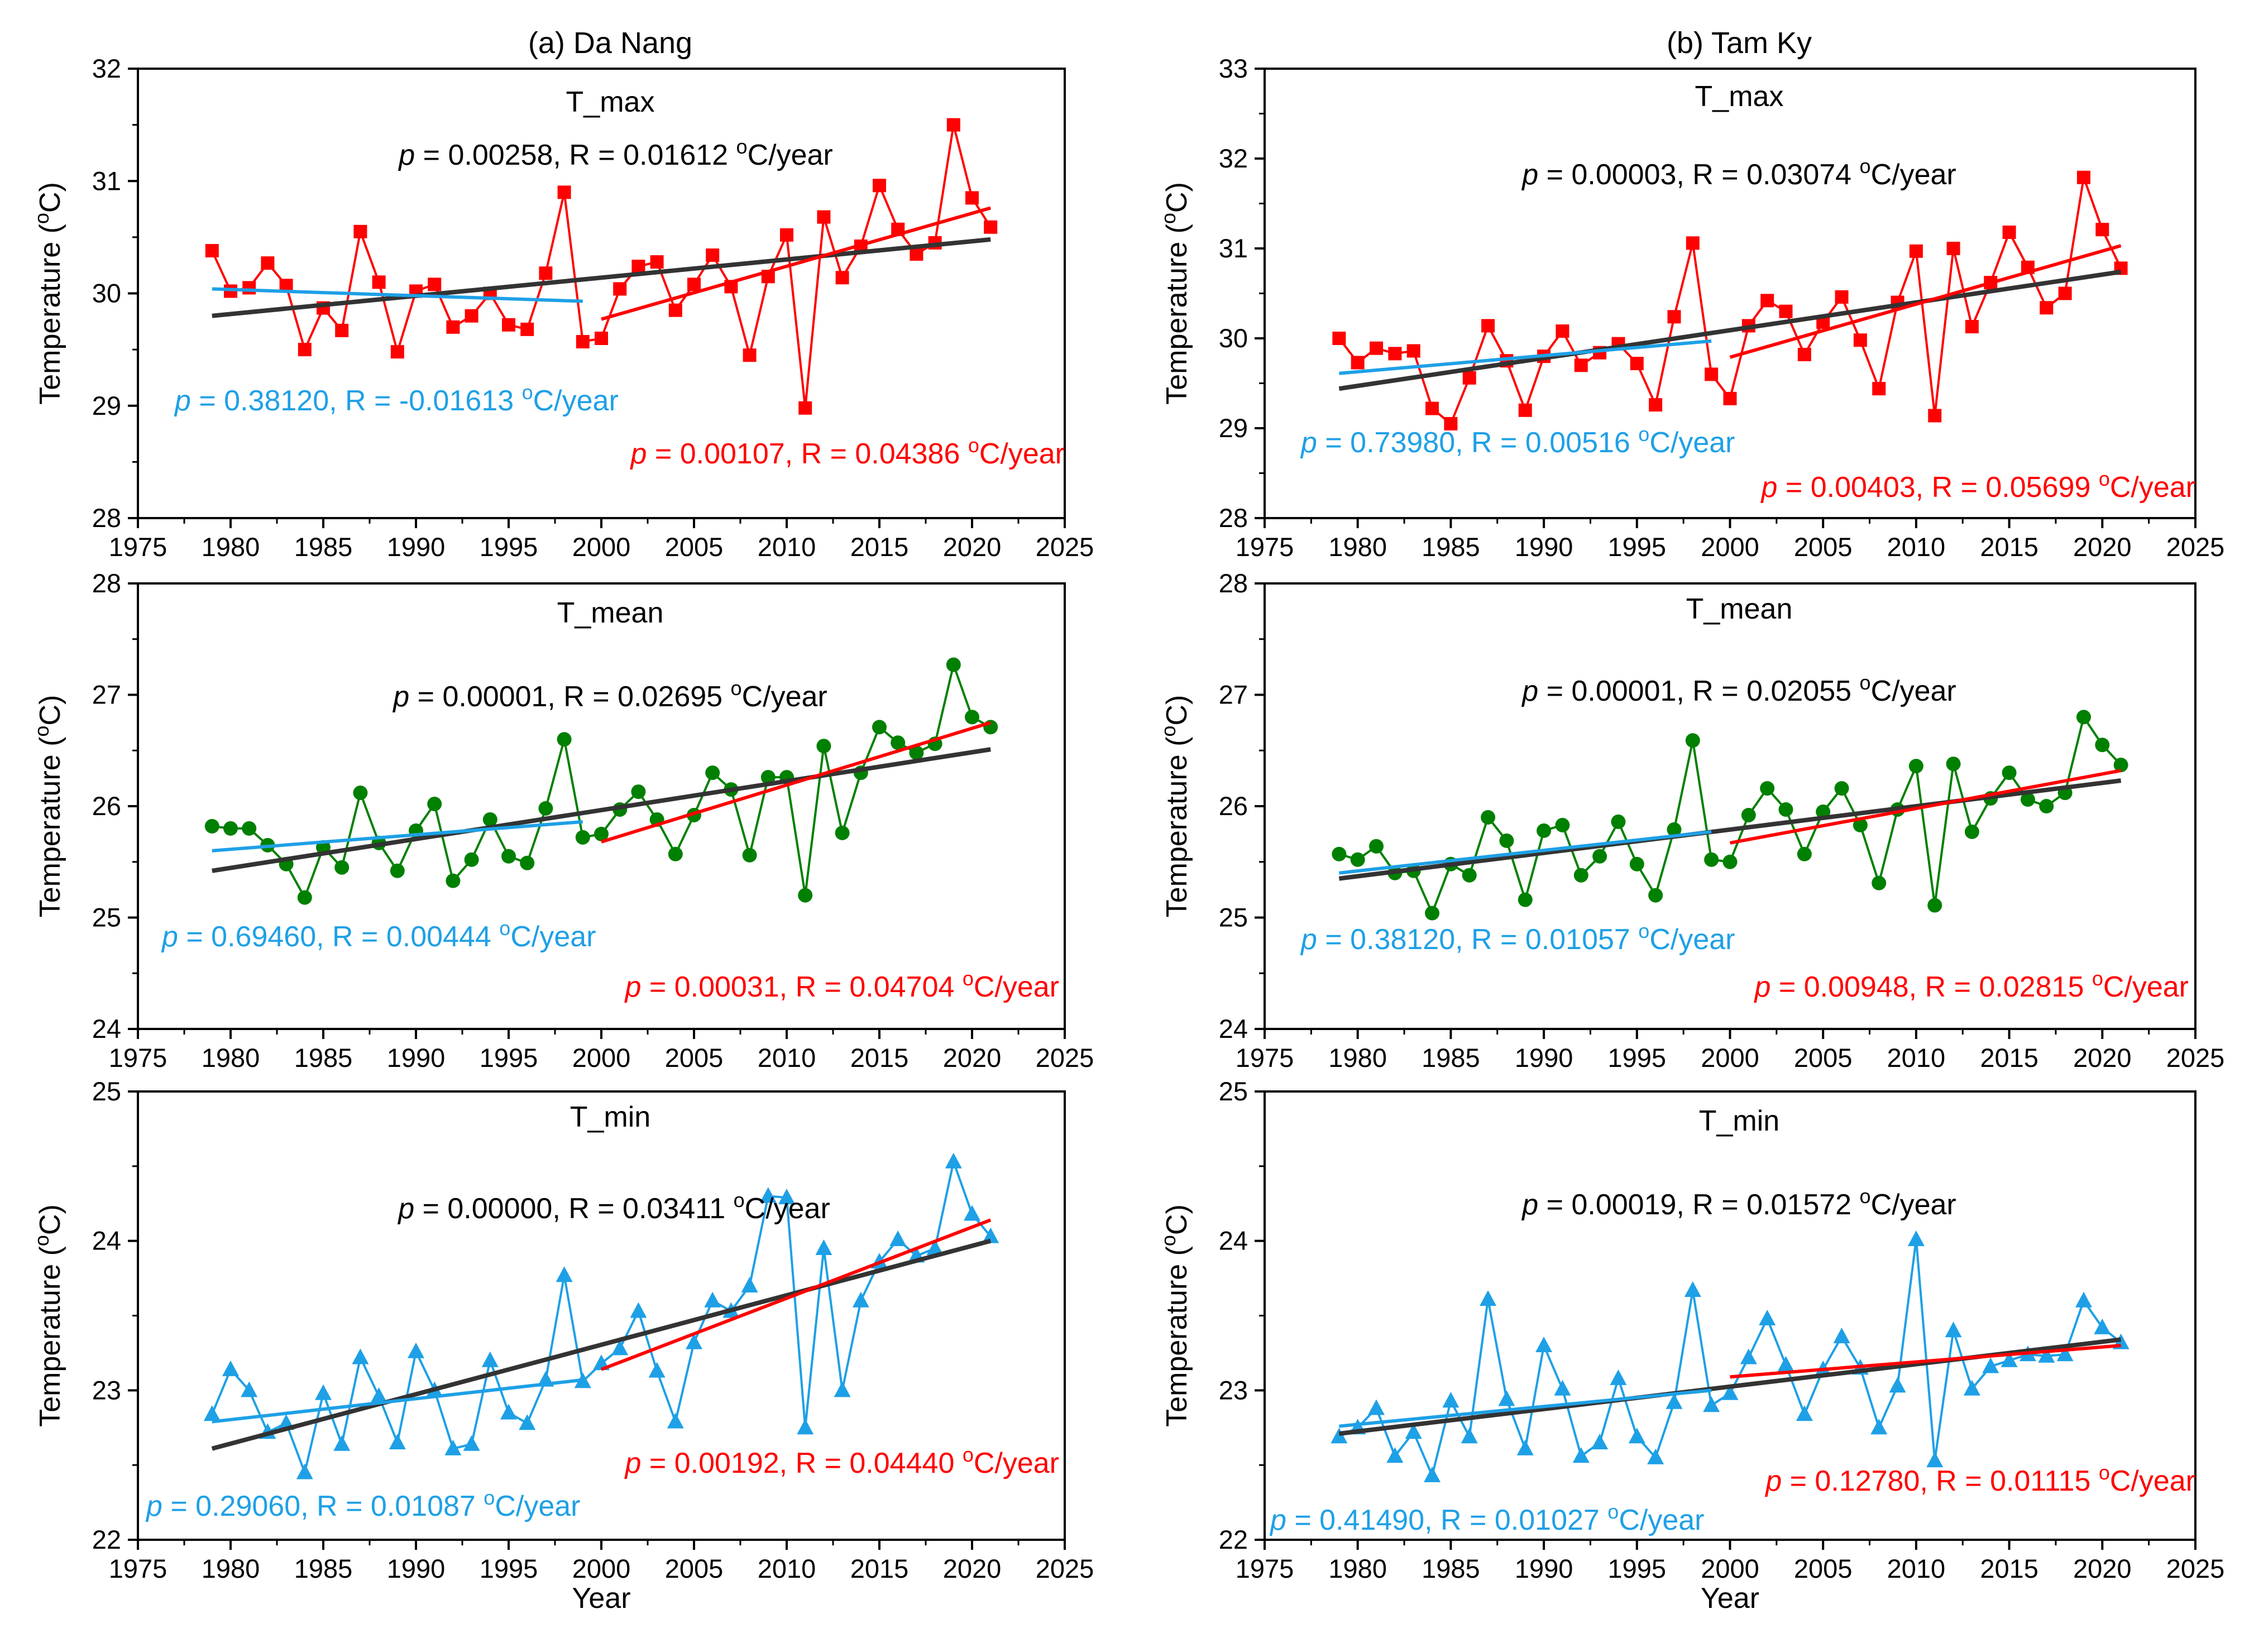  What do you see at coordinates (138, 1568) in the screenshot?
I see `panel-danang-tmin-x-tick-label: 1975` at bounding box center [138, 1568].